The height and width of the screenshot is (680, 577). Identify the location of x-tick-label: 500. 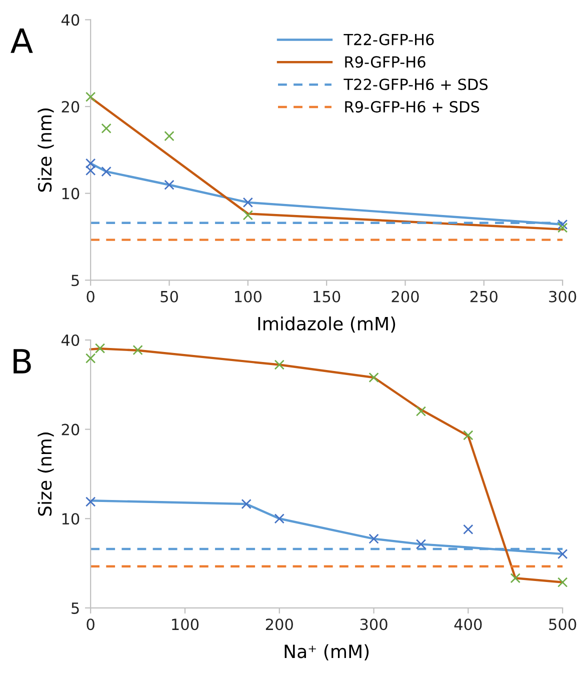
(562, 624).